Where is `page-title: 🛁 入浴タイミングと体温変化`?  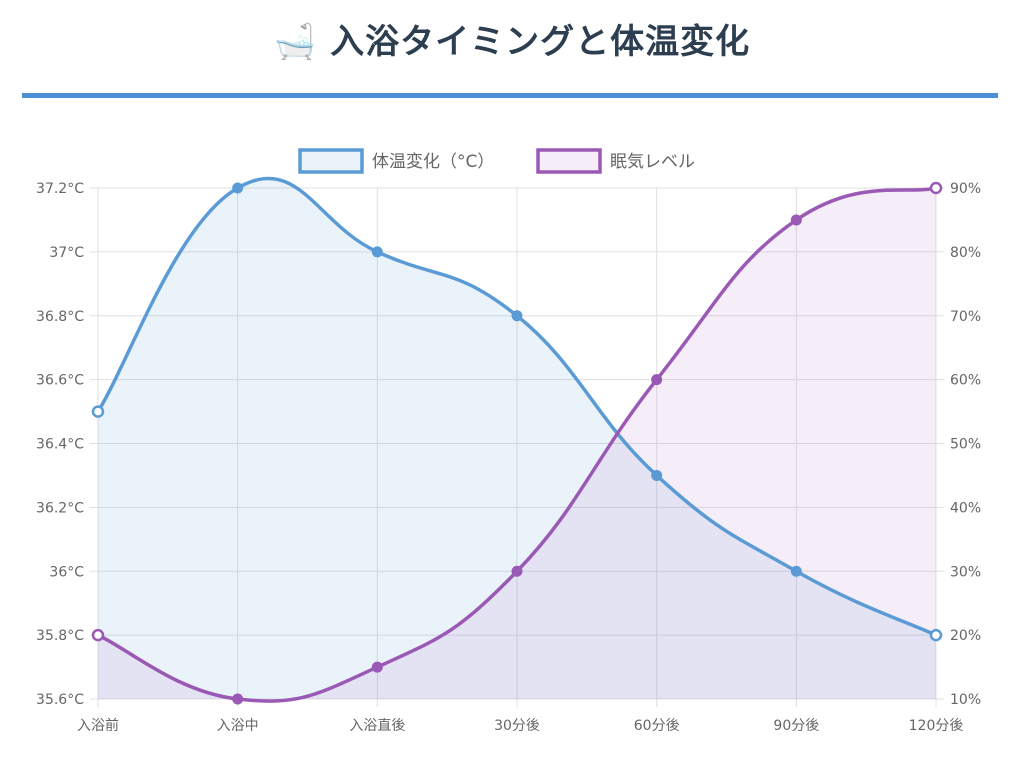 page-title: 🛁 入浴タイミングと体温変化 is located at coordinates (512, 42).